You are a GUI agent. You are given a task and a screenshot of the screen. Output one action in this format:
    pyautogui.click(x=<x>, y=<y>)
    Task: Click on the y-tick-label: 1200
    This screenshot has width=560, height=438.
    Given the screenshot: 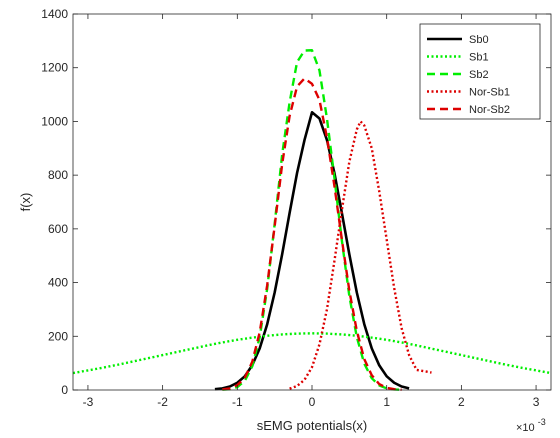 What is the action you would take?
    pyautogui.click(x=54, y=68)
    